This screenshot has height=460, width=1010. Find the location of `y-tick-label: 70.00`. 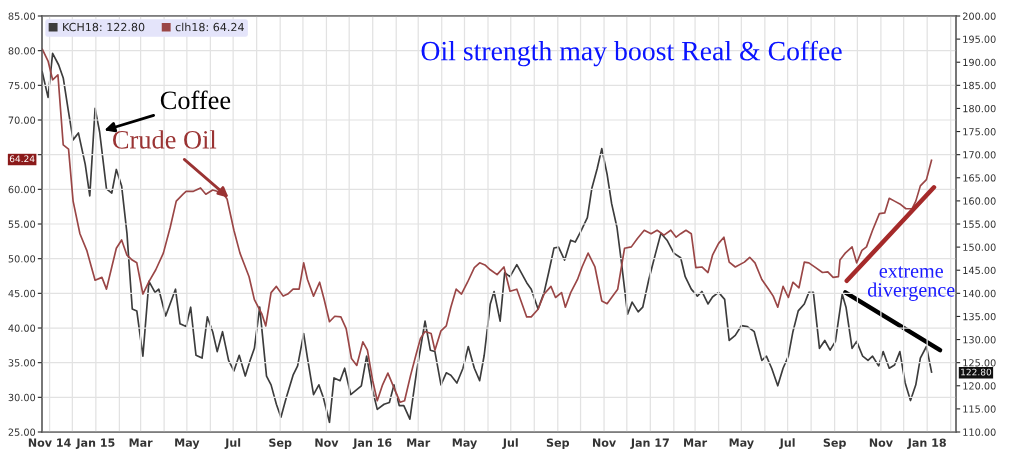

y-tick-label: 70.00 is located at coordinates (22, 120).